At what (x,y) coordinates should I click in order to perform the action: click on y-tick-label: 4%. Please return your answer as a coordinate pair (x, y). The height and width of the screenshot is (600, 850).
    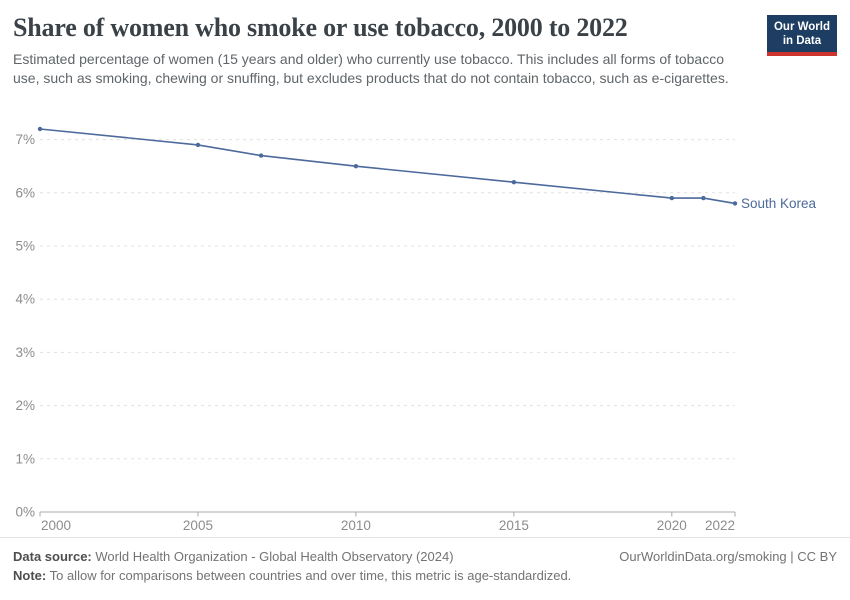
    Looking at the image, I should click on (25, 299).